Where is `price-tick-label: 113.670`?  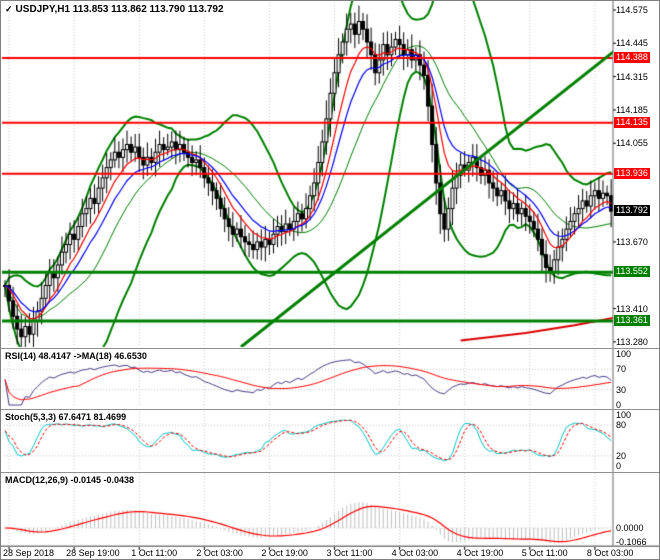 price-tick-label: 113.670 is located at coordinates (632, 241).